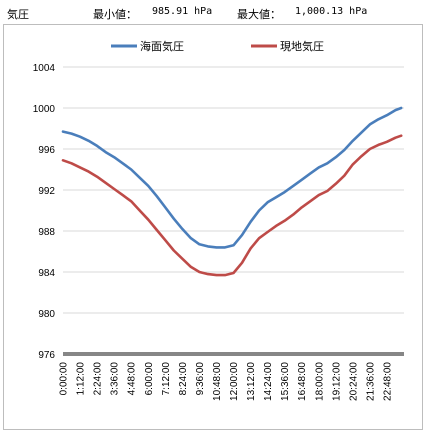 The image size is (428, 435). I want to click on x-axis-baseline, so click(233, 354).